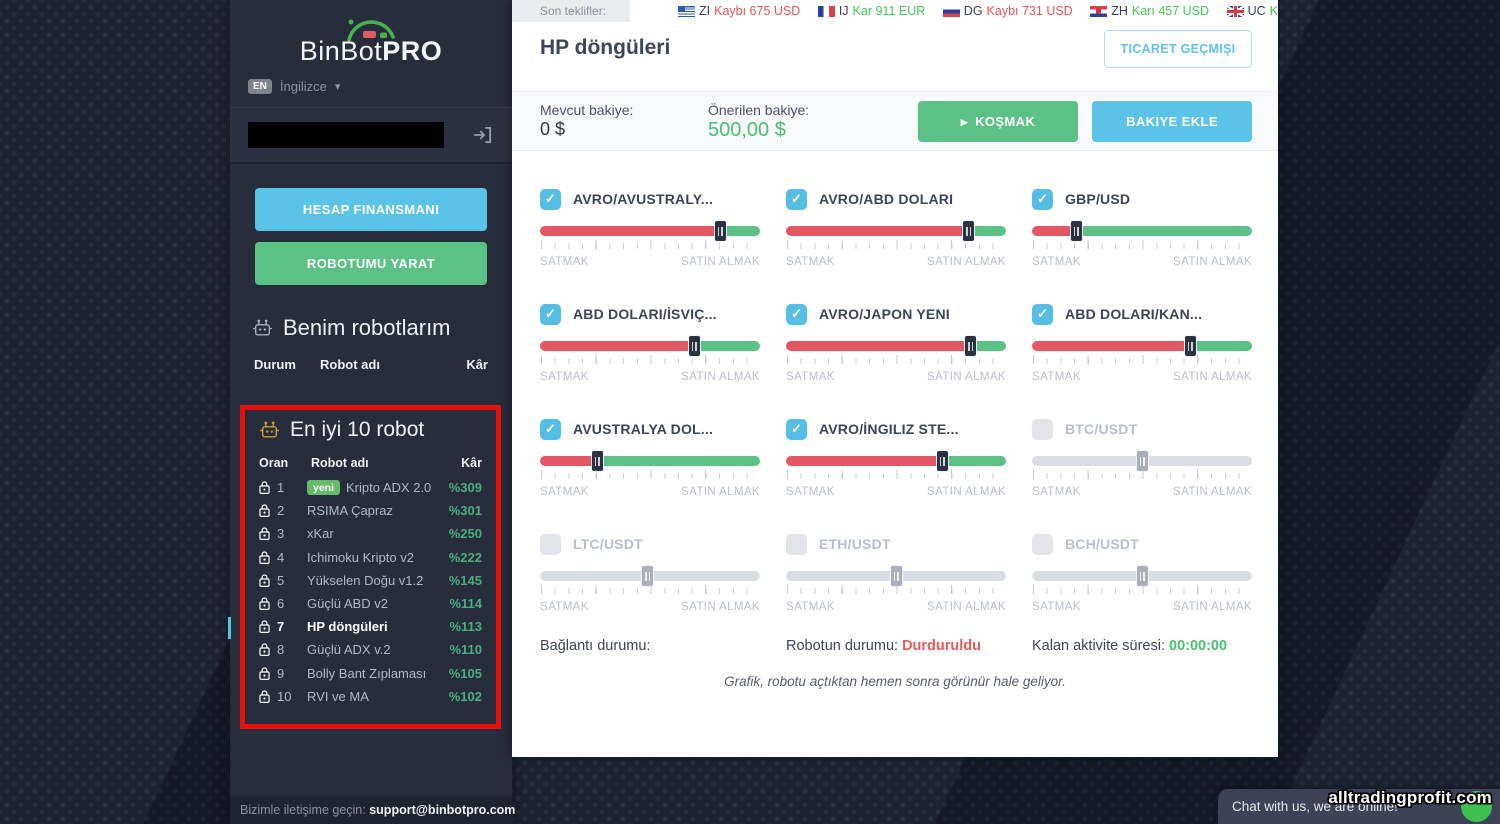 The height and width of the screenshot is (824, 1500). I want to click on pair-label: AVRO/JAPON YENI, so click(884, 314).